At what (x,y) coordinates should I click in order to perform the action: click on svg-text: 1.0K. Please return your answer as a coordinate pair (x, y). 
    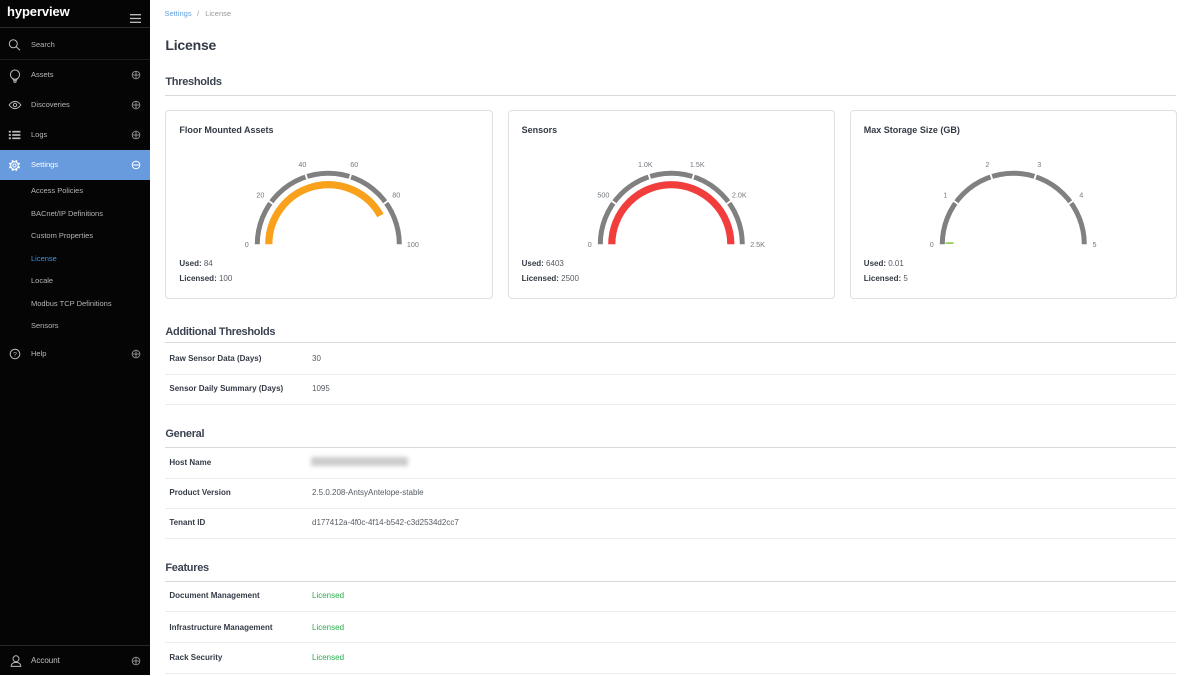
    Looking at the image, I should click on (645, 164).